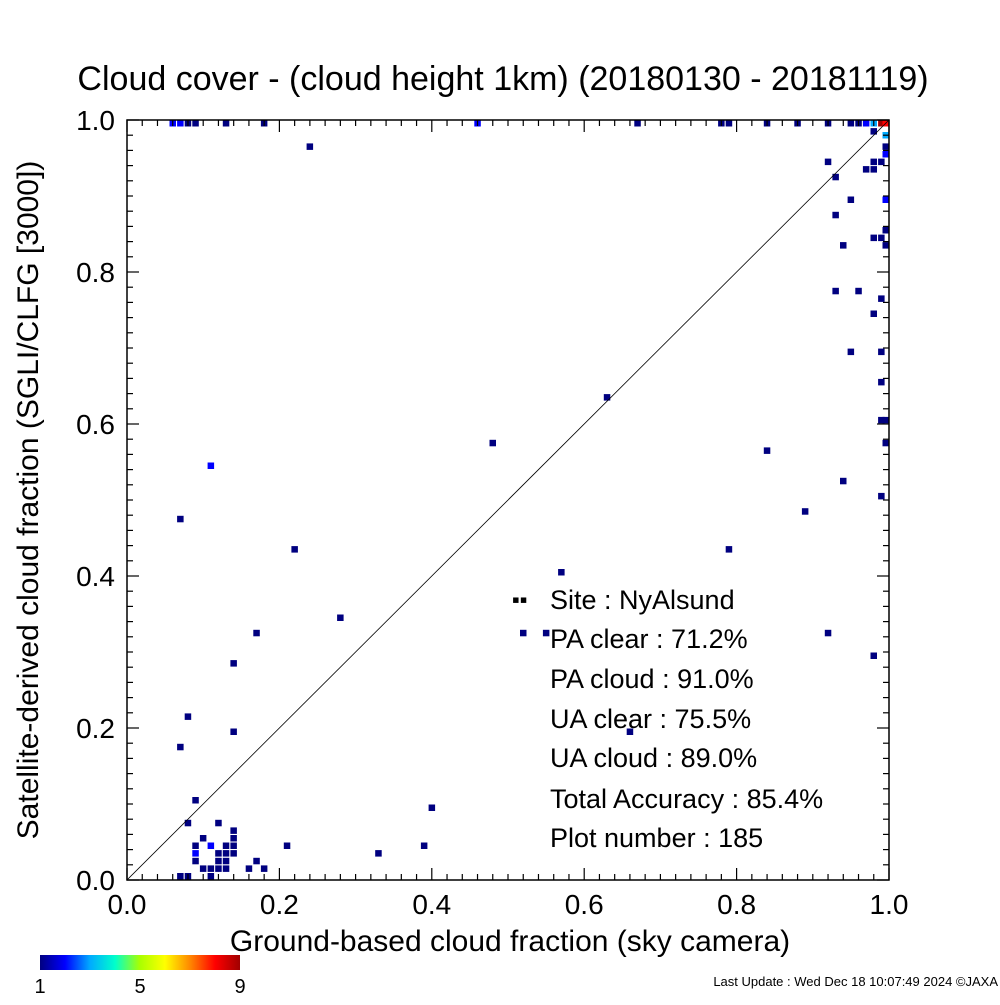  What do you see at coordinates (736, 904) in the screenshot?
I see `x-tick-label: 0.8` at bounding box center [736, 904].